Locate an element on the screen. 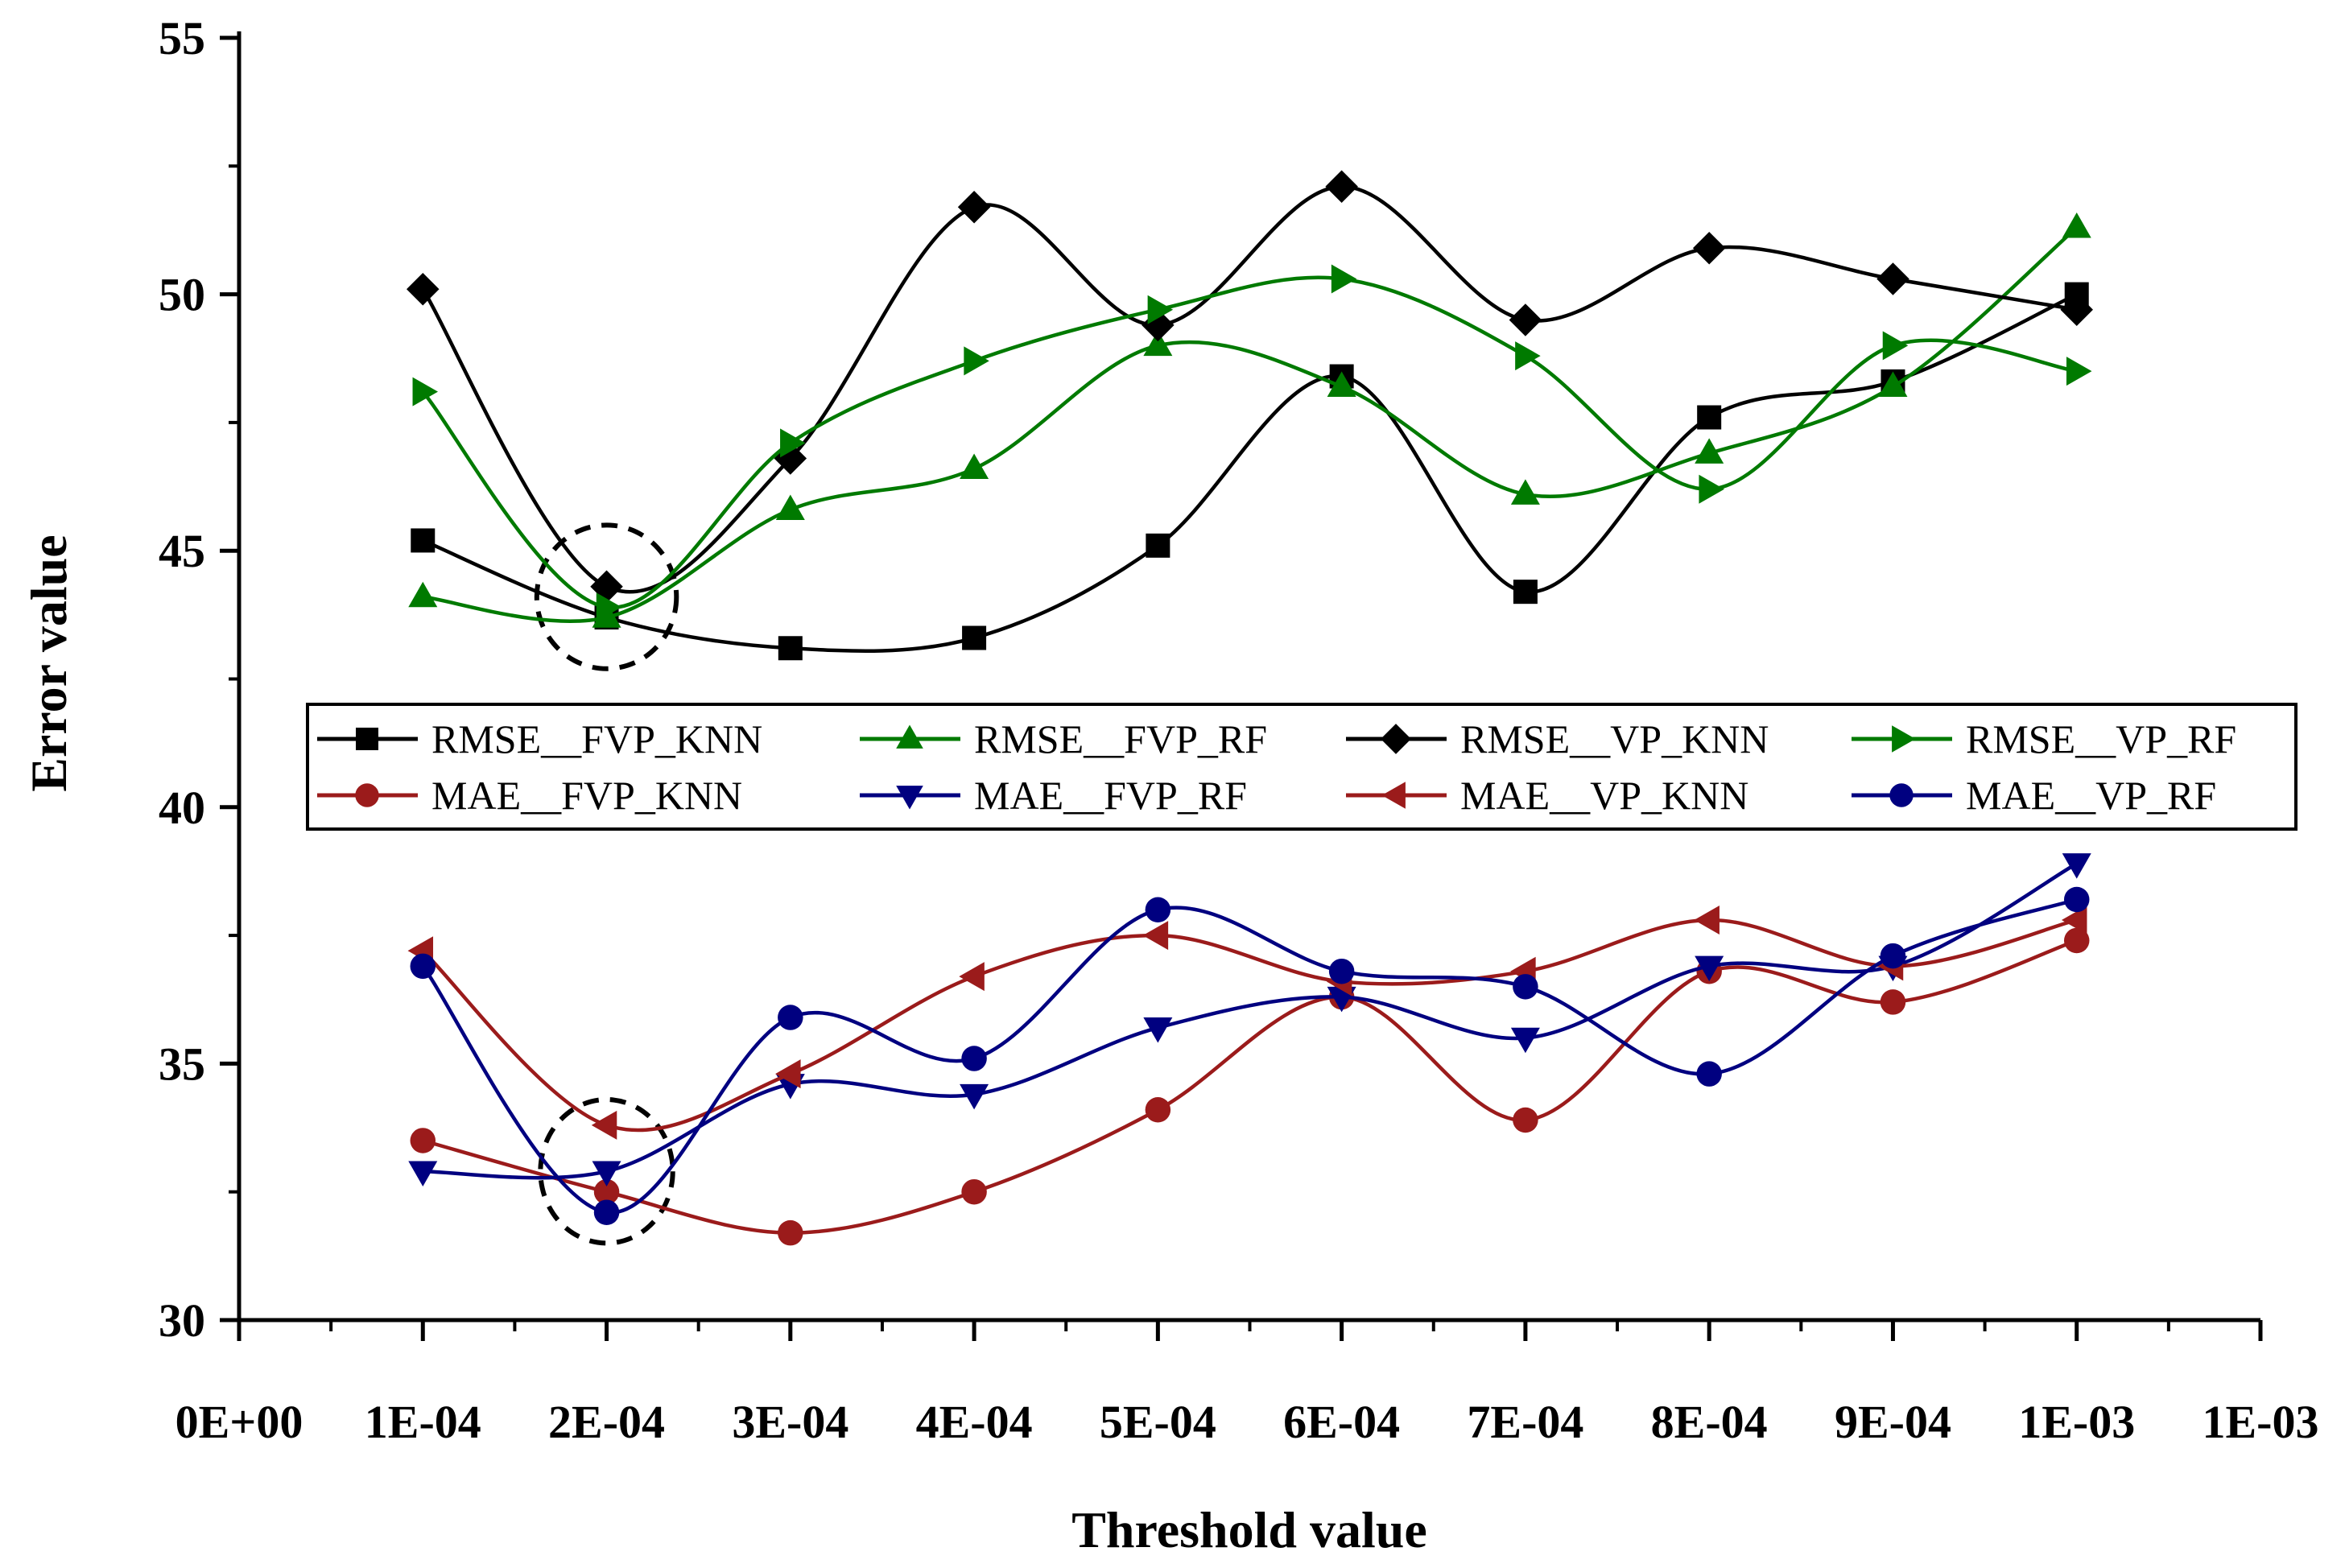 This screenshot has width=2345, height=1568. legend-label: RMSE__VP_RF is located at coordinates (2101, 738).